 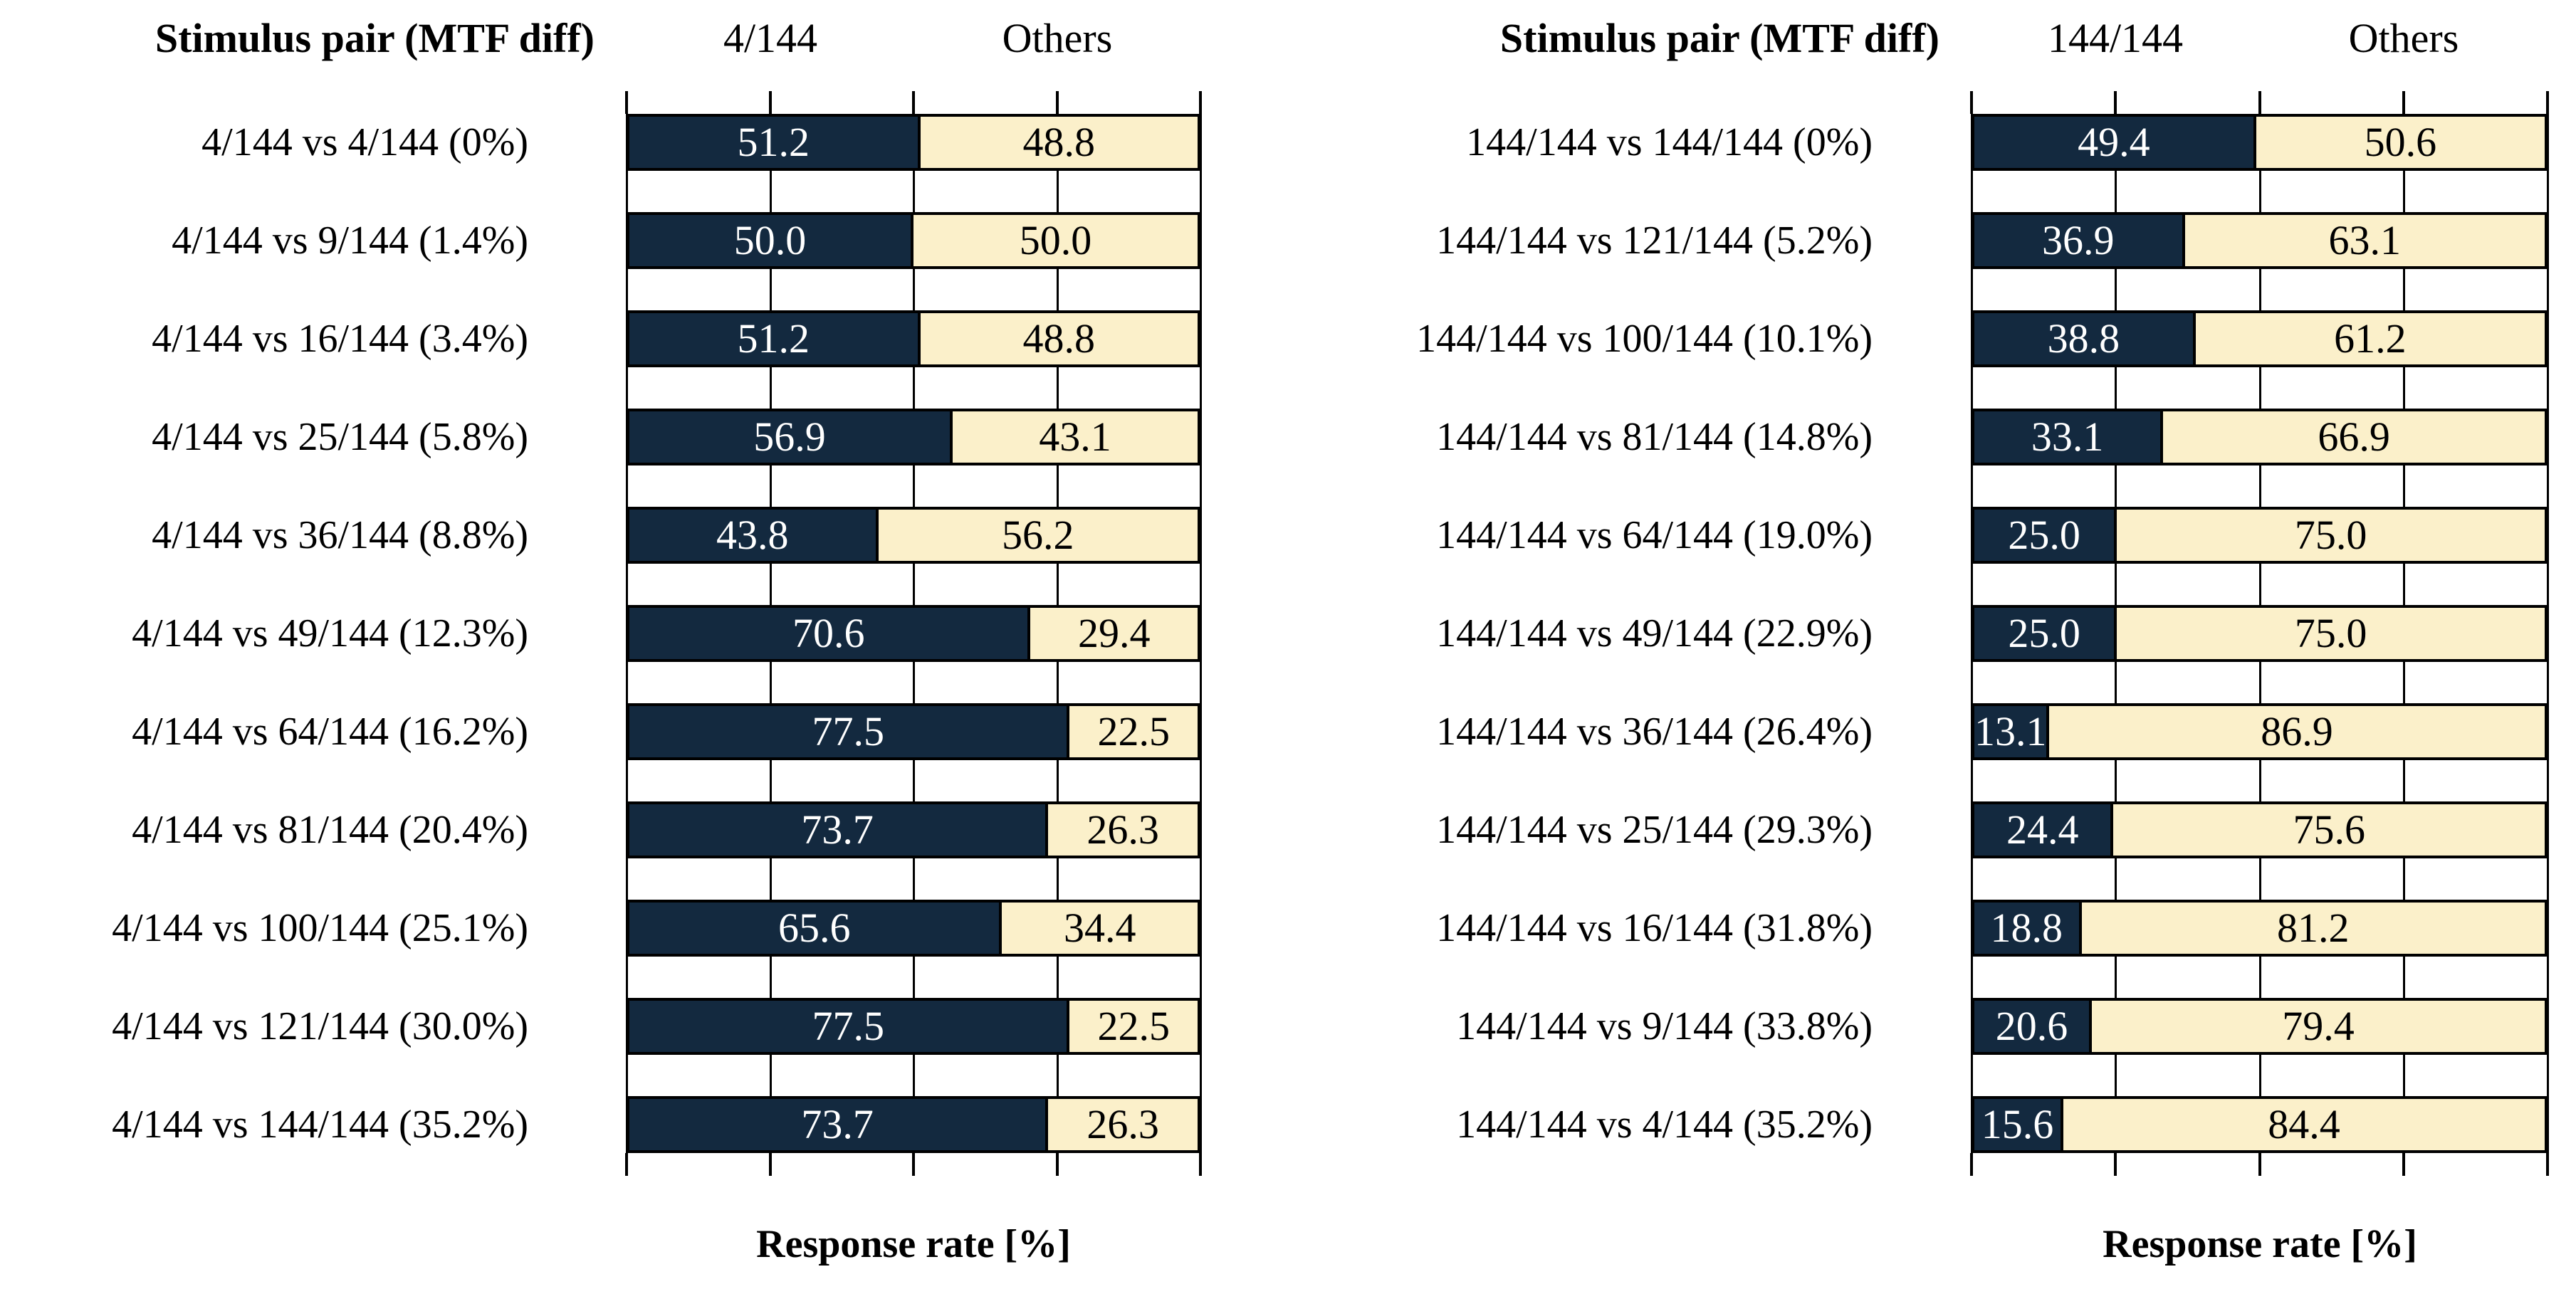 I want to click on bar-row: 43.8 56.2, so click(x=913, y=536).